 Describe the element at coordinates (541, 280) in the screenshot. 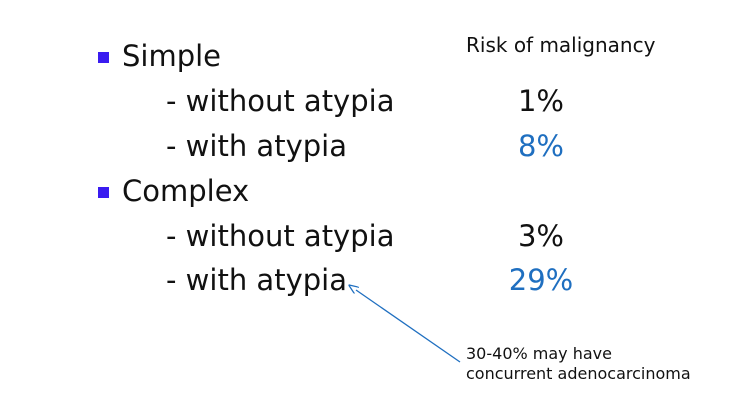

I see `risk-value-complex-with-atypia: 29%` at that location.